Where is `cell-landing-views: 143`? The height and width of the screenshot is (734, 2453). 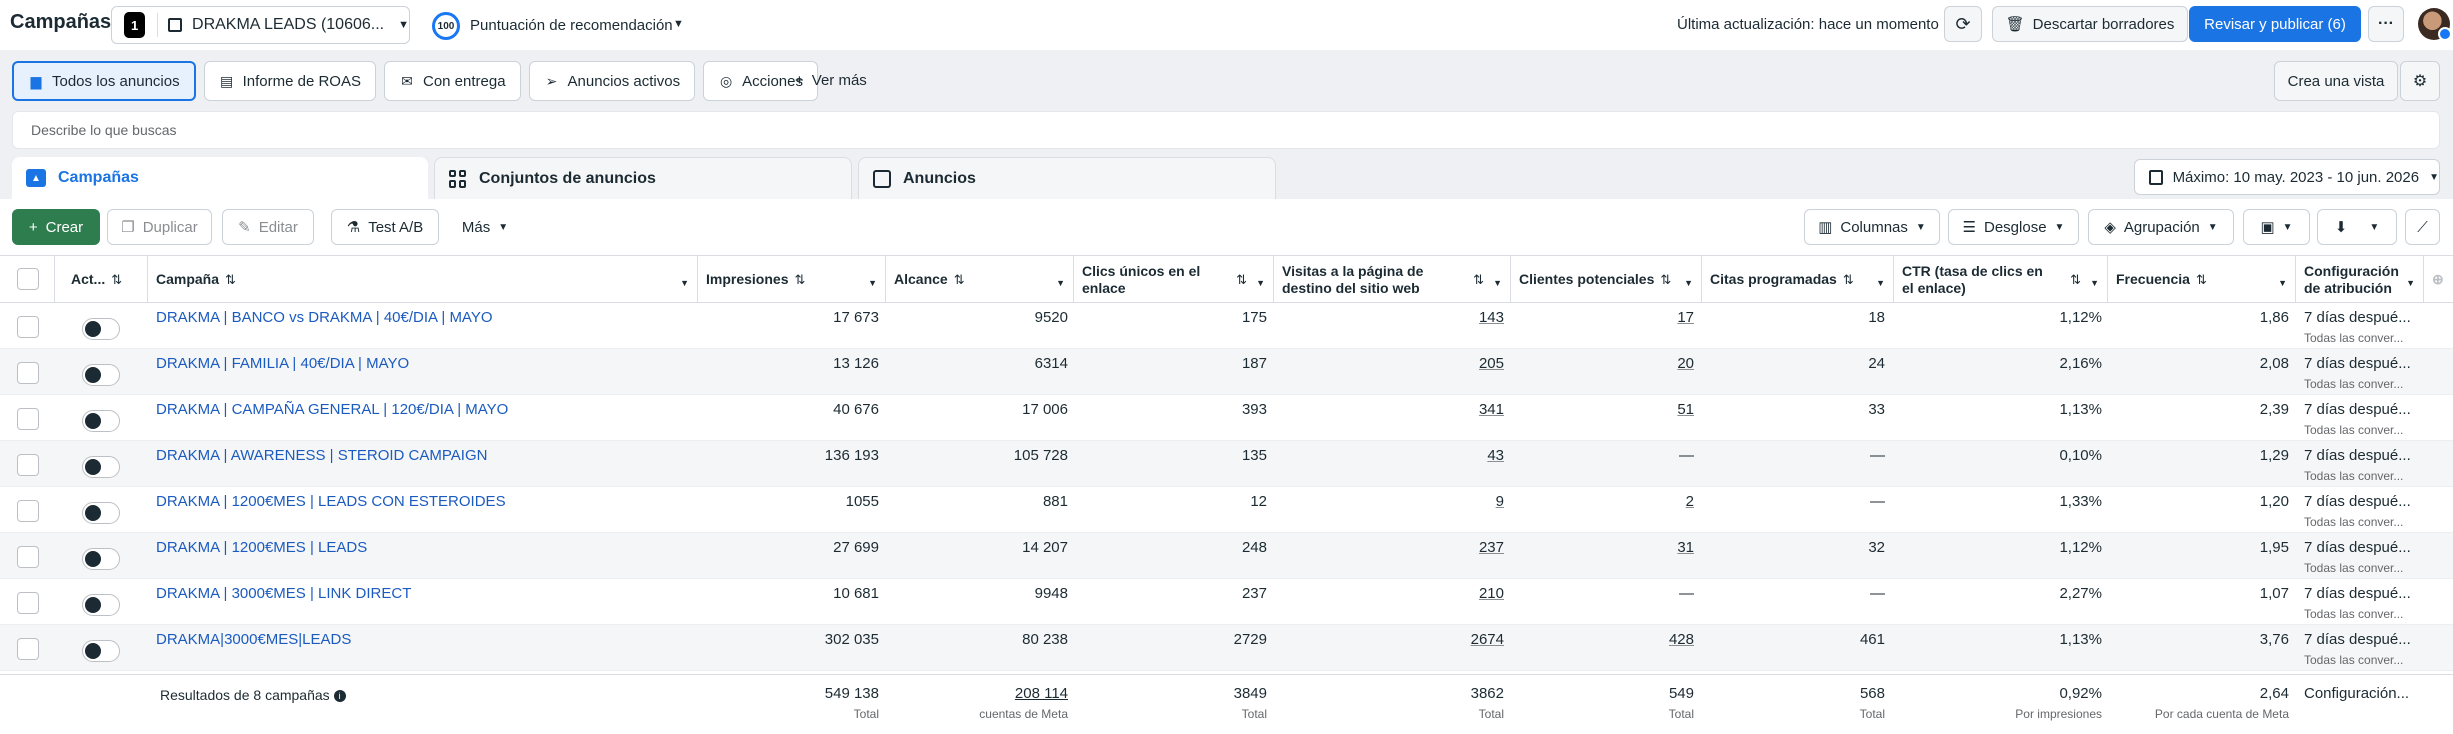
cell-landing-views: 143 is located at coordinates (1491, 317).